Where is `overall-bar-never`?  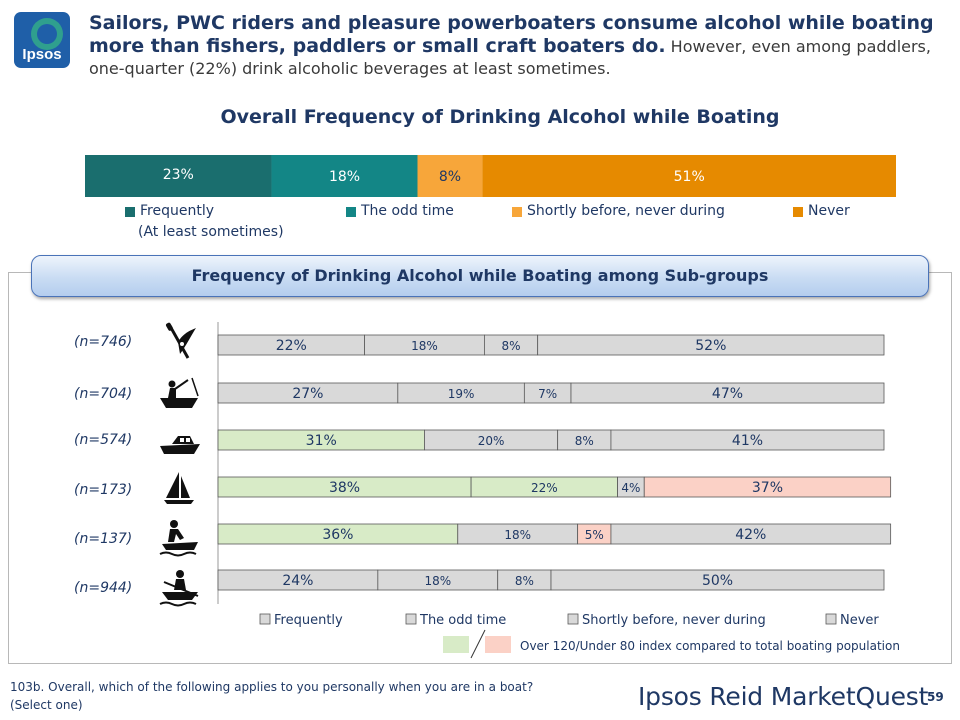 overall-bar-never is located at coordinates (689, 176).